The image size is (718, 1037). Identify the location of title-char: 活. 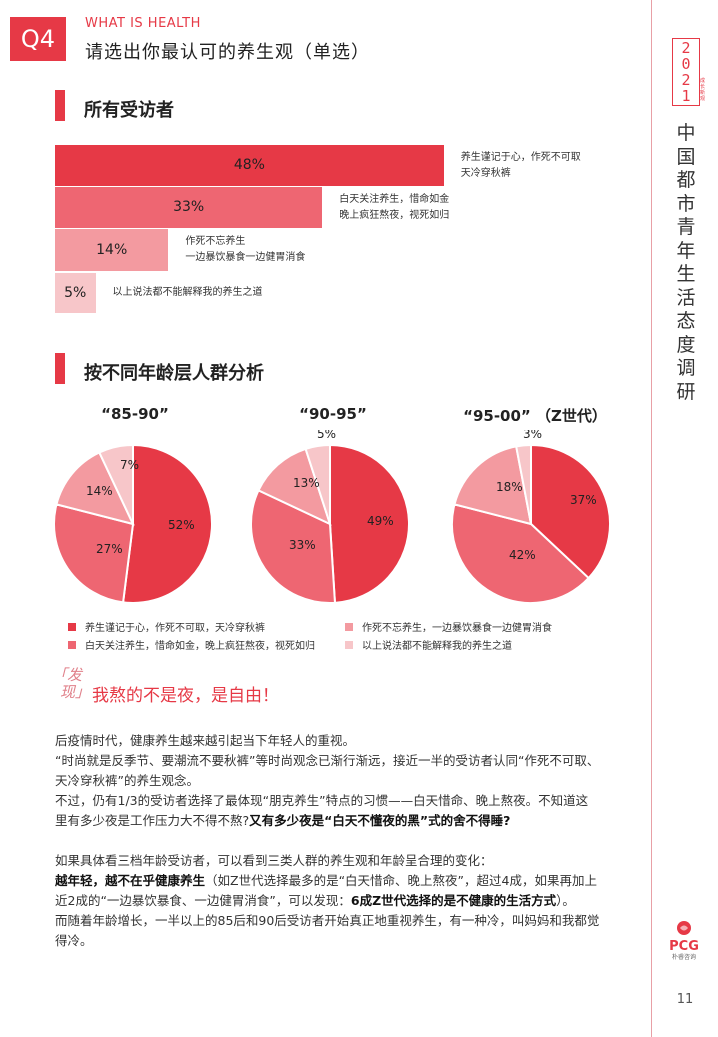
(686, 297).